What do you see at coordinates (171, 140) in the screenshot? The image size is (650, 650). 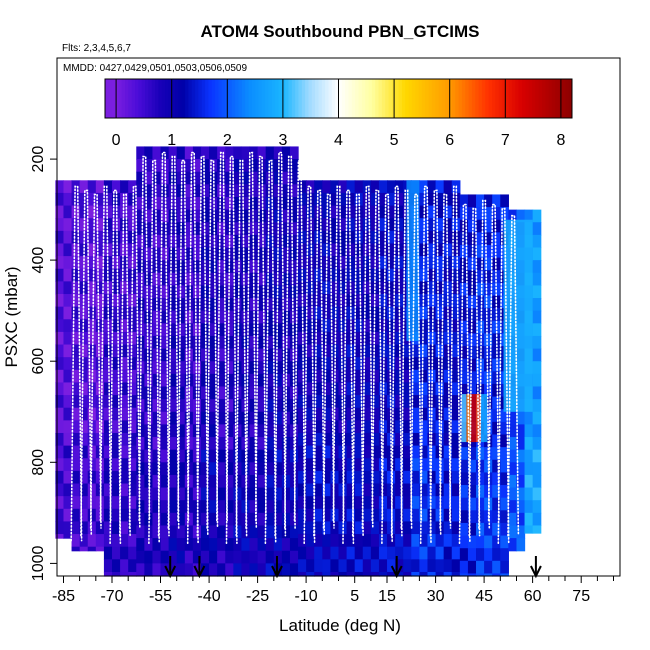 I see `colorbar-tick-label: 1` at bounding box center [171, 140].